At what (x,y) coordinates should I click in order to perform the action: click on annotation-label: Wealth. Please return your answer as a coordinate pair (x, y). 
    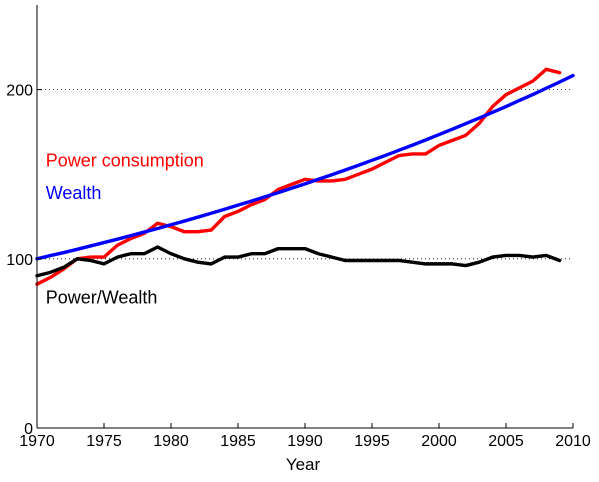
    Looking at the image, I should click on (74, 193).